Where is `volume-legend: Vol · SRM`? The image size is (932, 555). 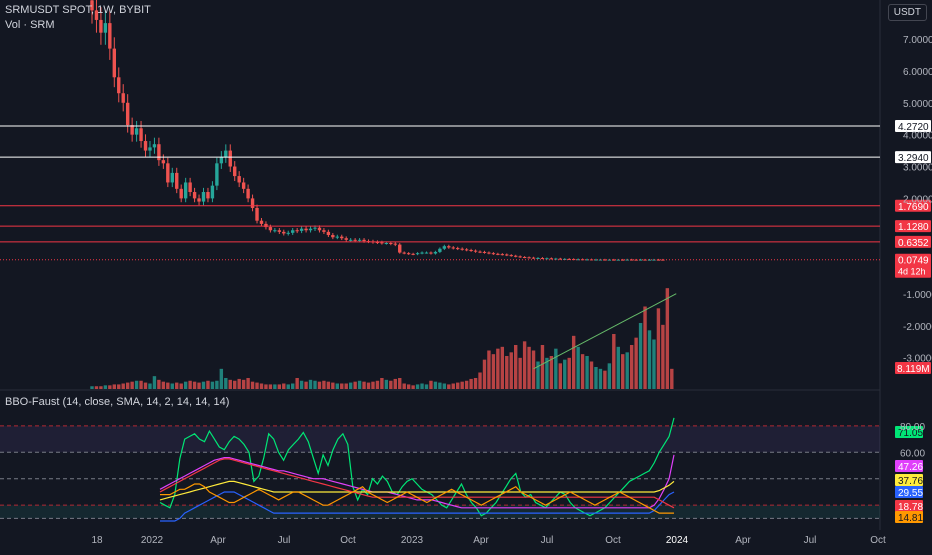 volume-legend: Vol · SRM is located at coordinates (30, 25).